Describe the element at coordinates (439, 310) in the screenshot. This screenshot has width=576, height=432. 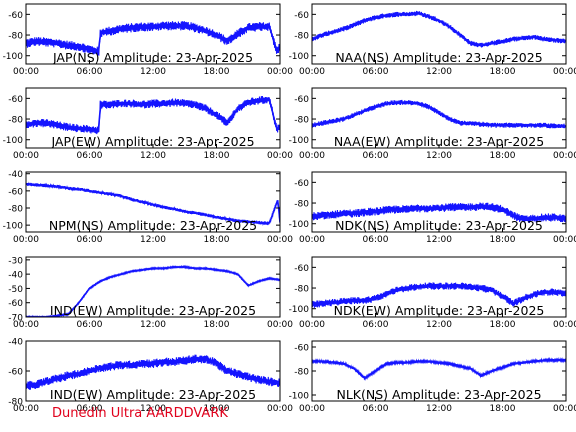
I see `chart-title: NDK(EW) Amplitude: 23-Apr-2025` at that location.